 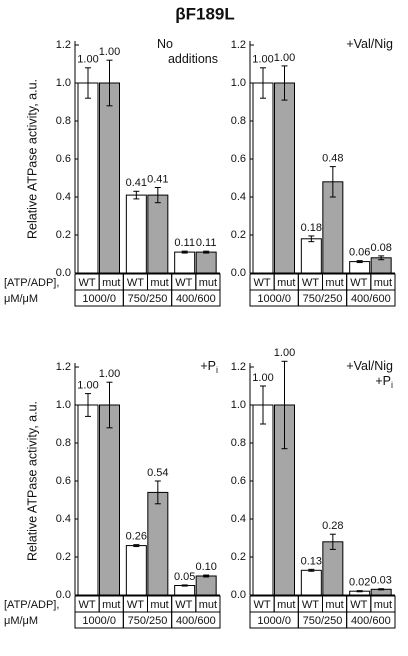 I want to click on value-label: 0.08, so click(x=380, y=248).